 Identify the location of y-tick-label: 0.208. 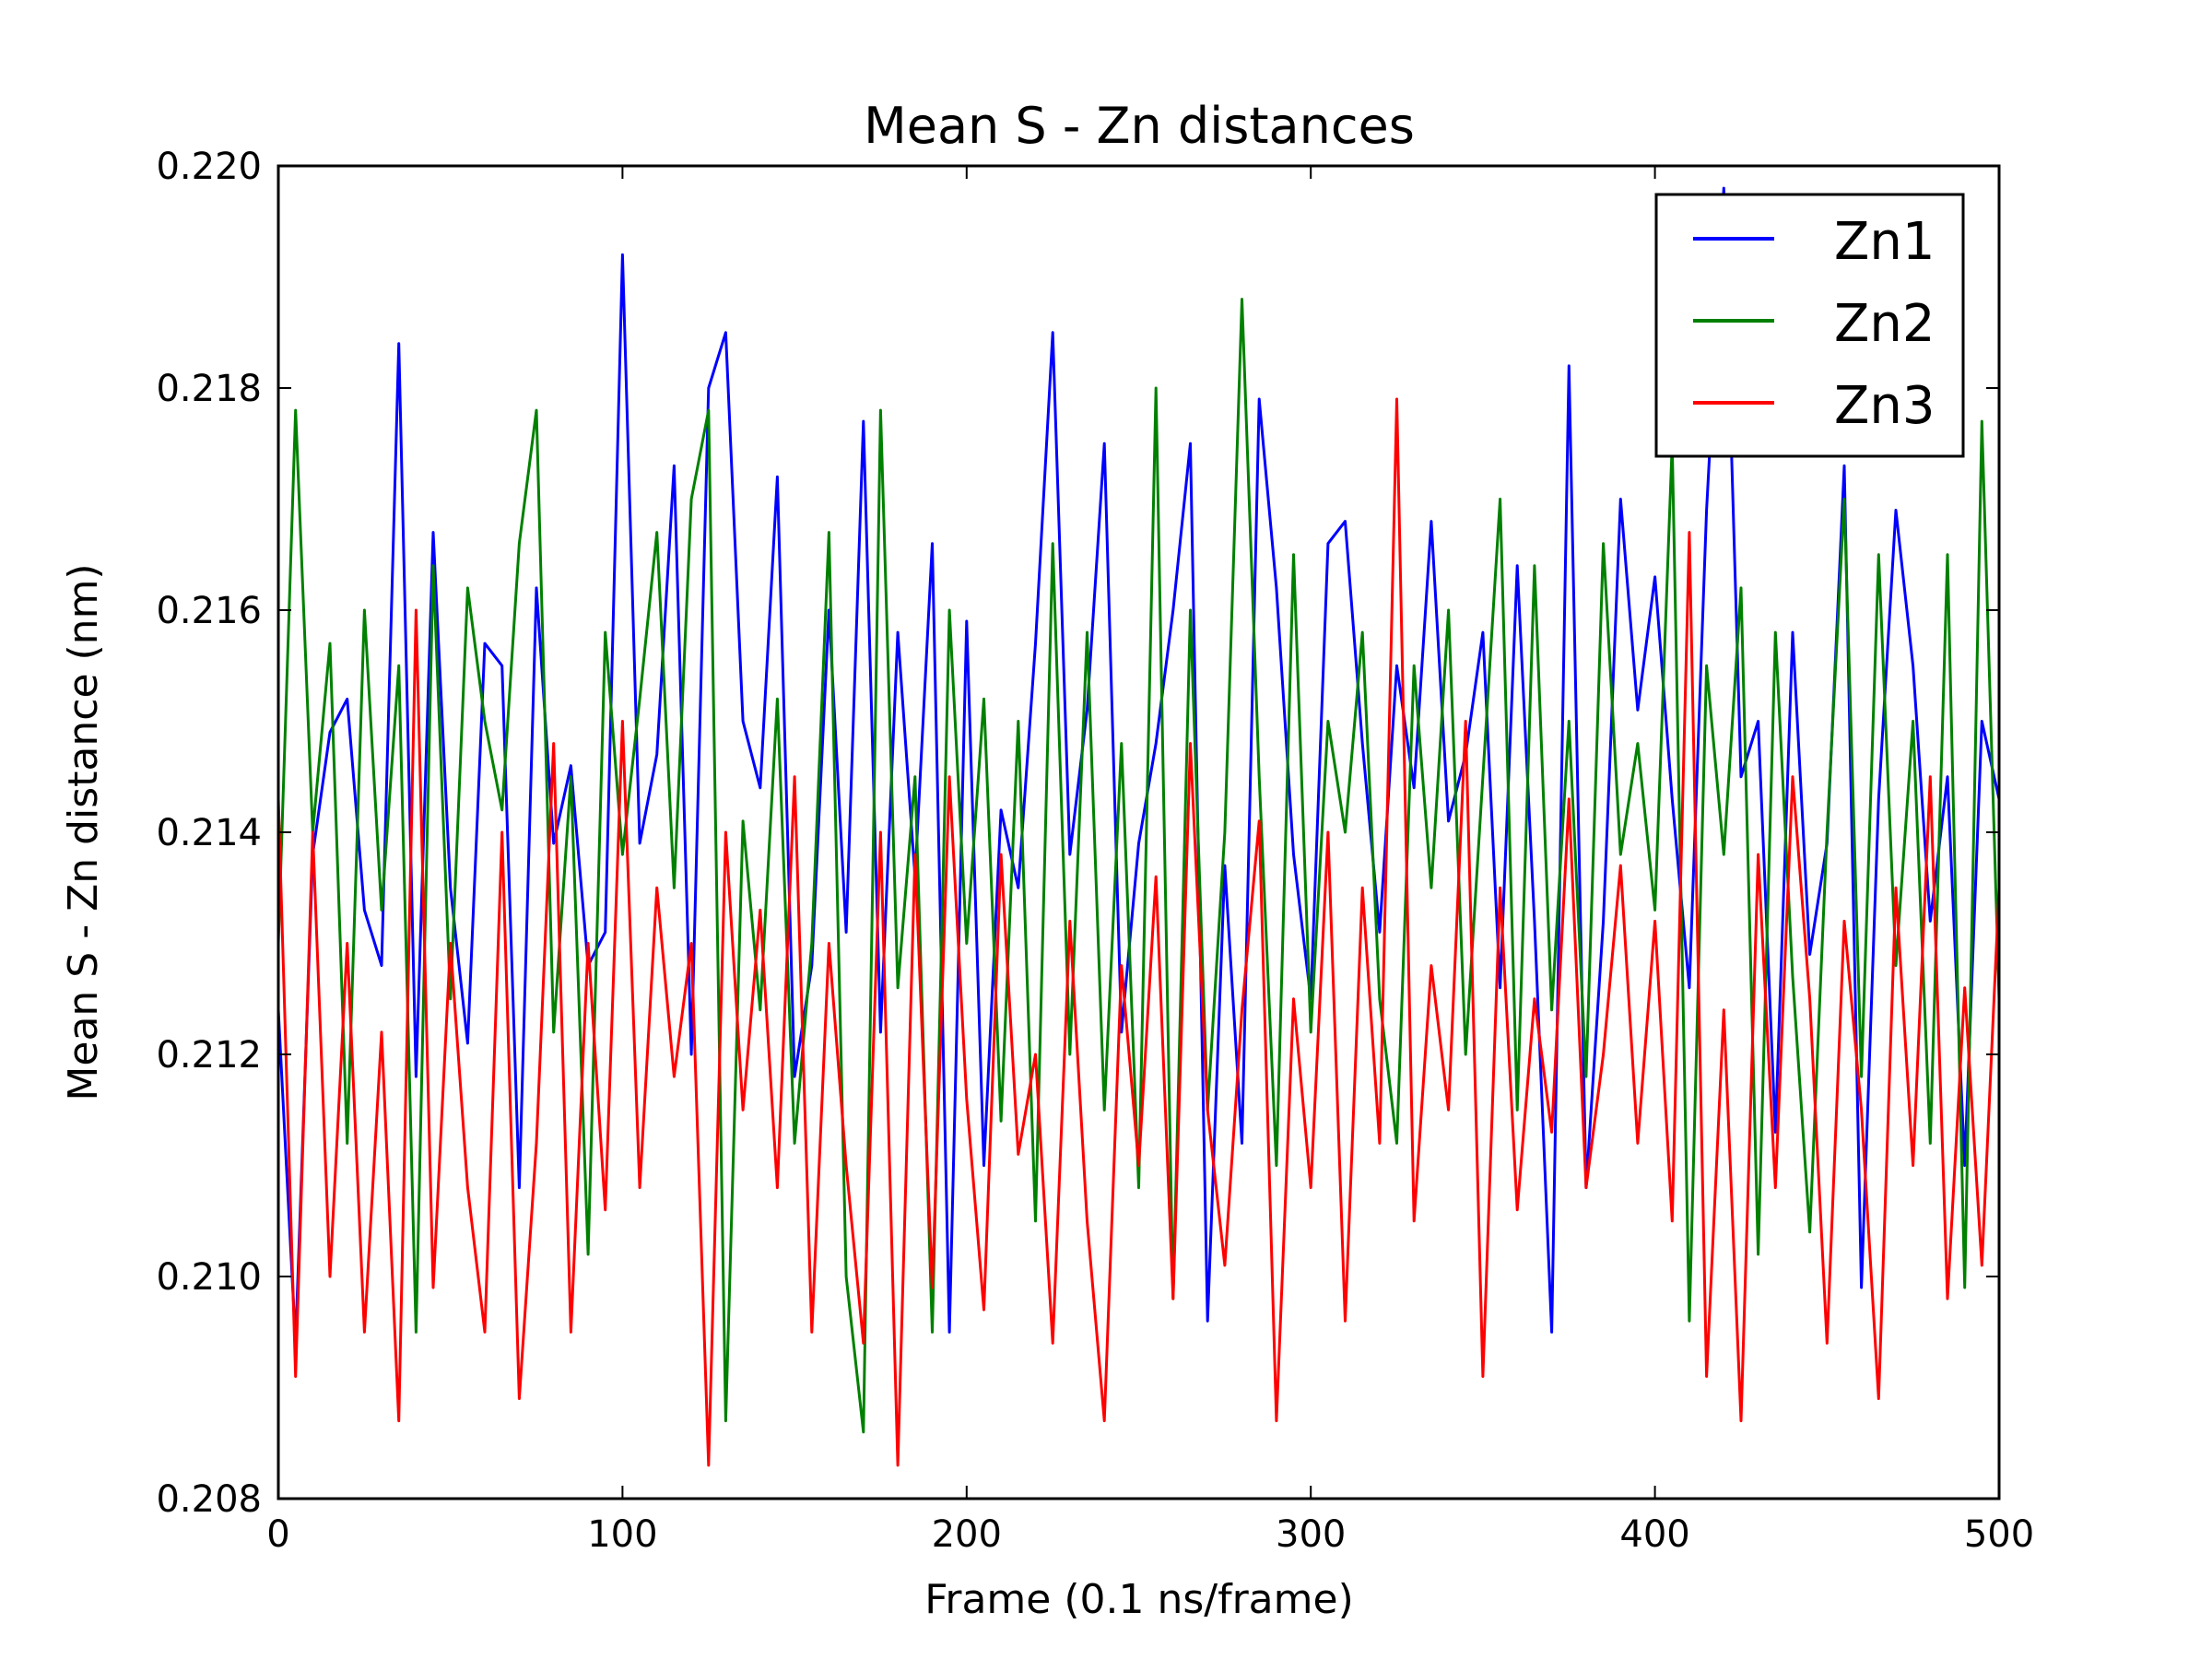
(209, 1499).